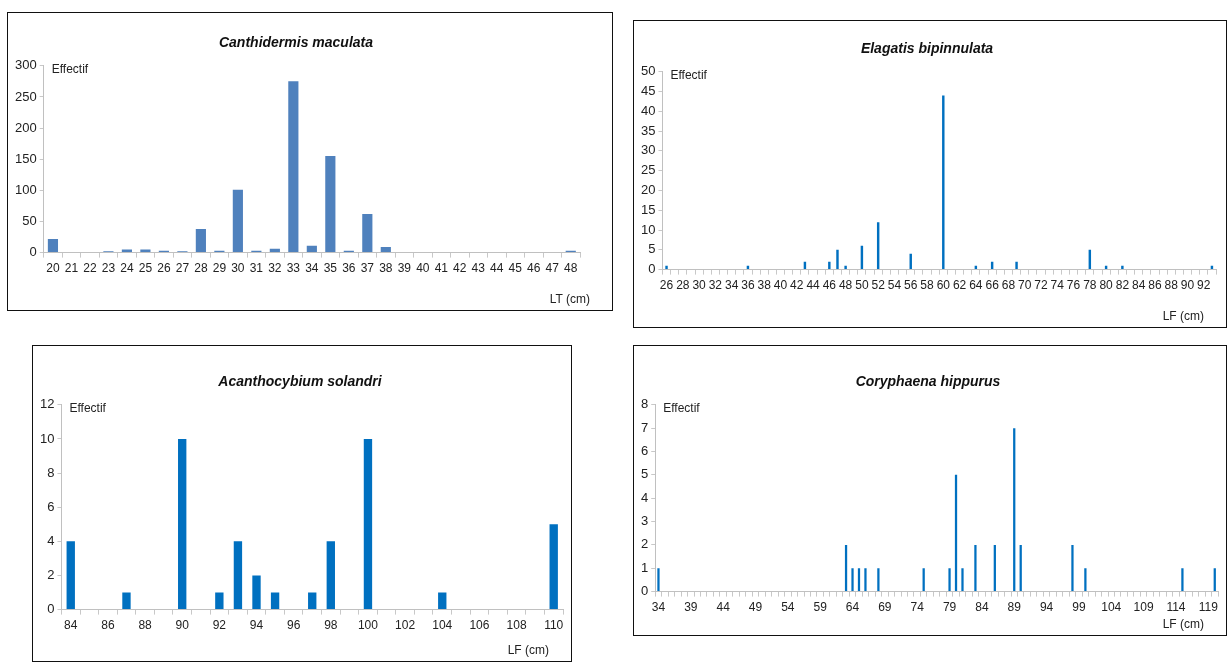 The width and height of the screenshot is (1229, 664). Describe the element at coordinates (70, 69) in the screenshot. I see `y-axis-title: Effectif` at that location.